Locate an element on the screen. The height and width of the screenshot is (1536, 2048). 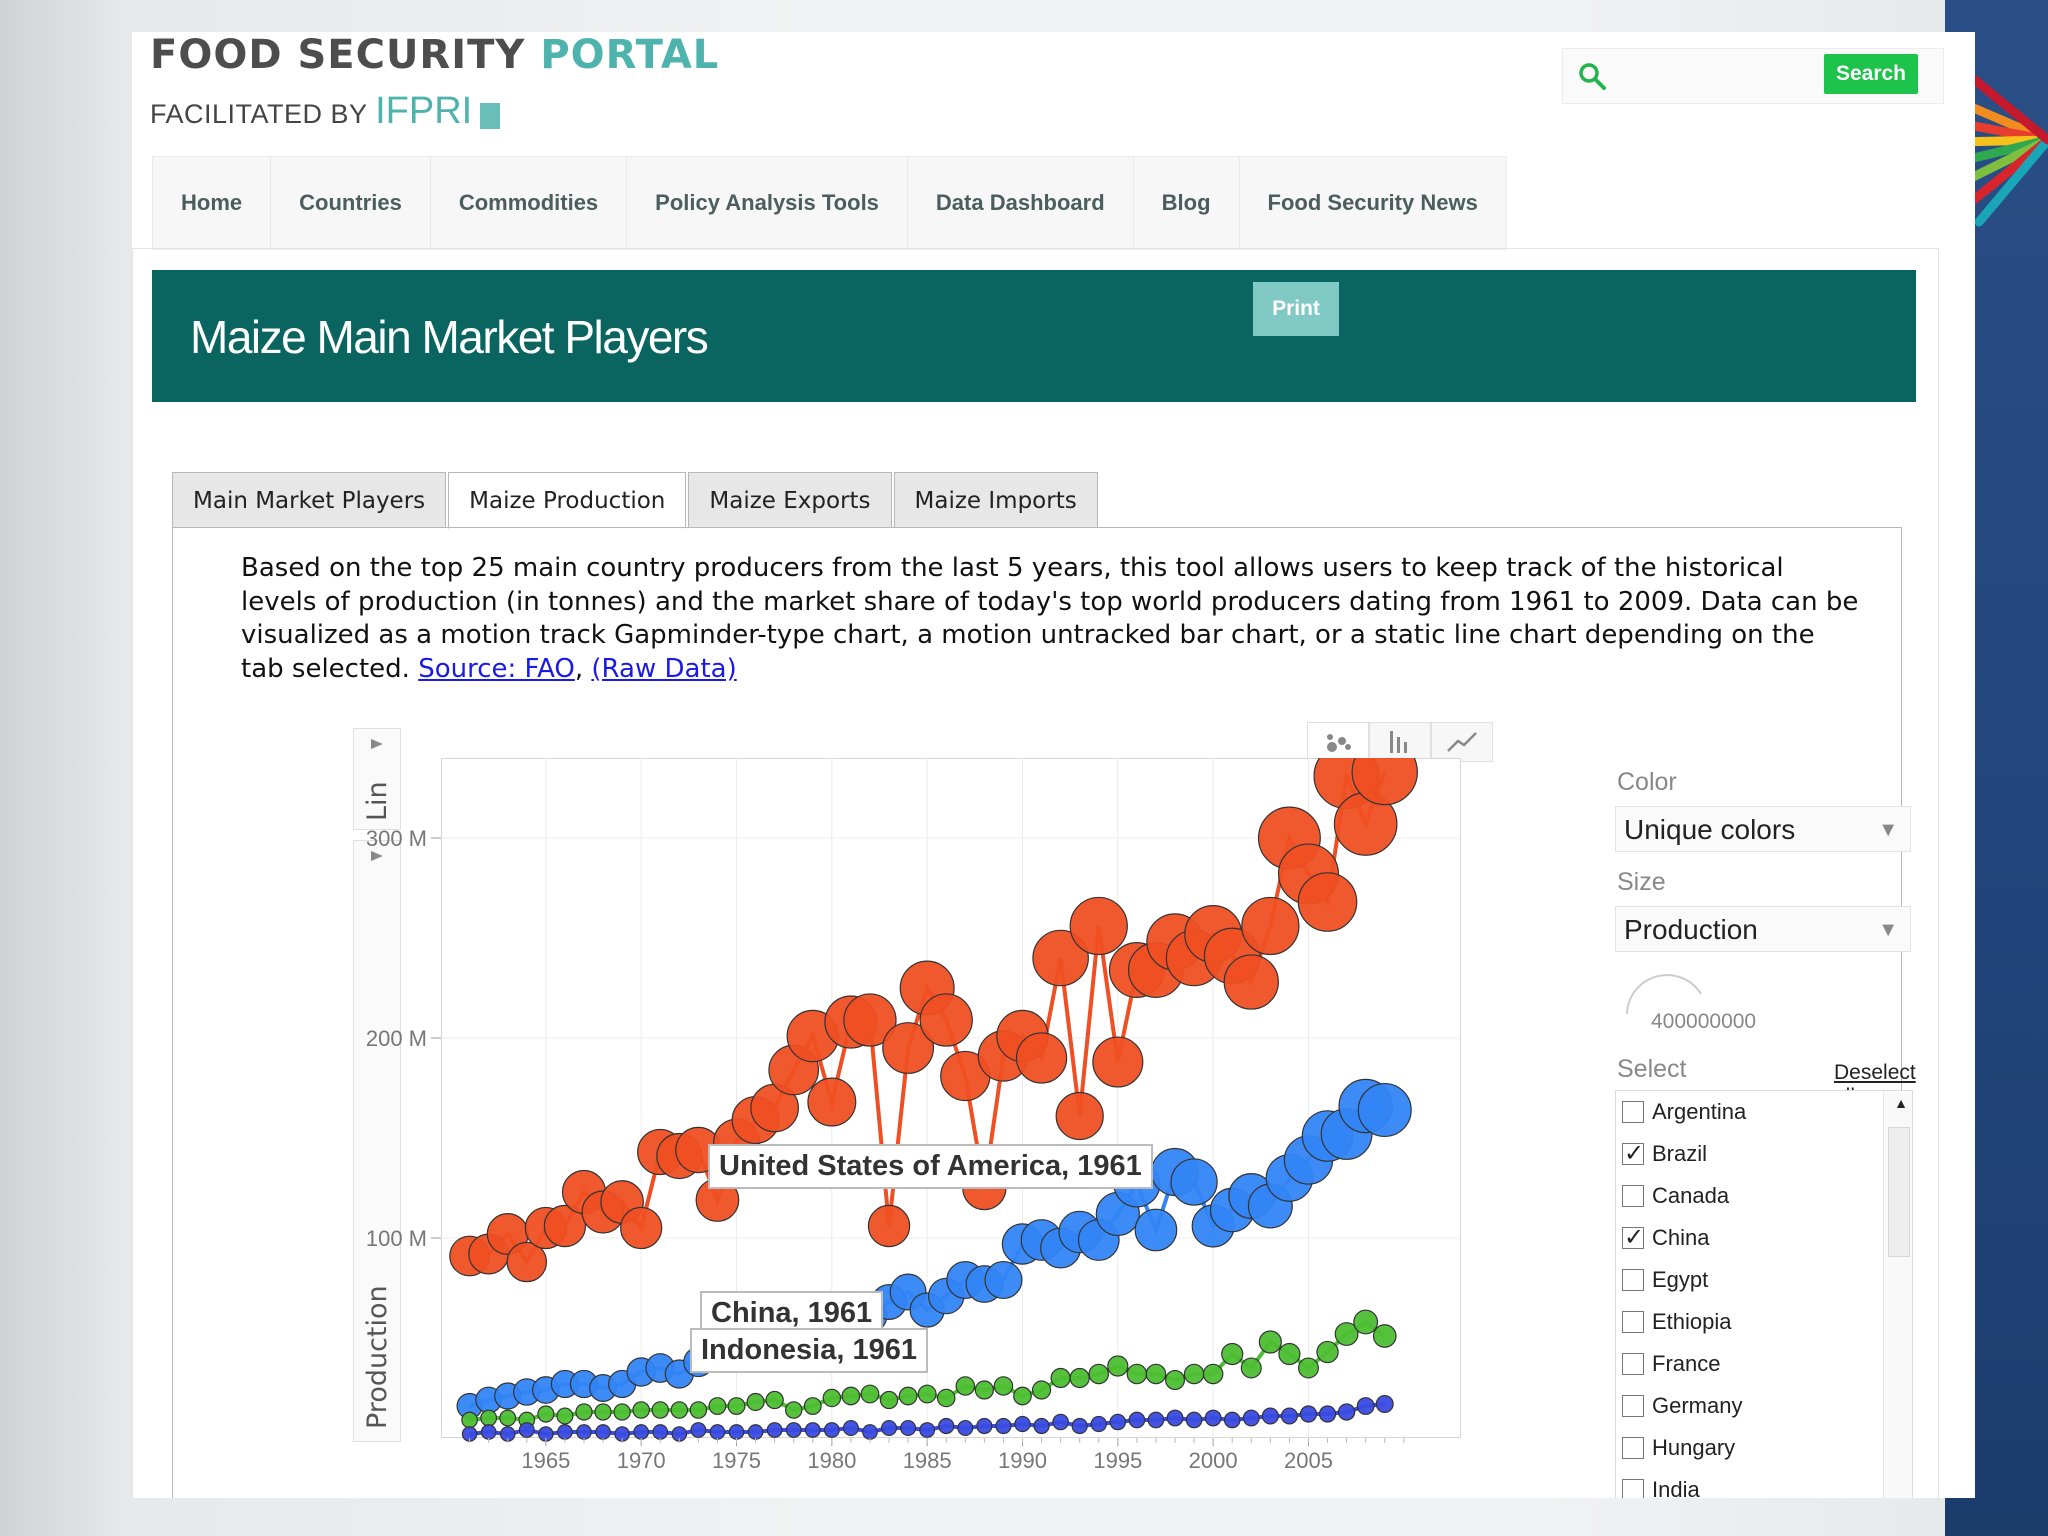
country-option: Germany is located at coordinates (1764, 1406).